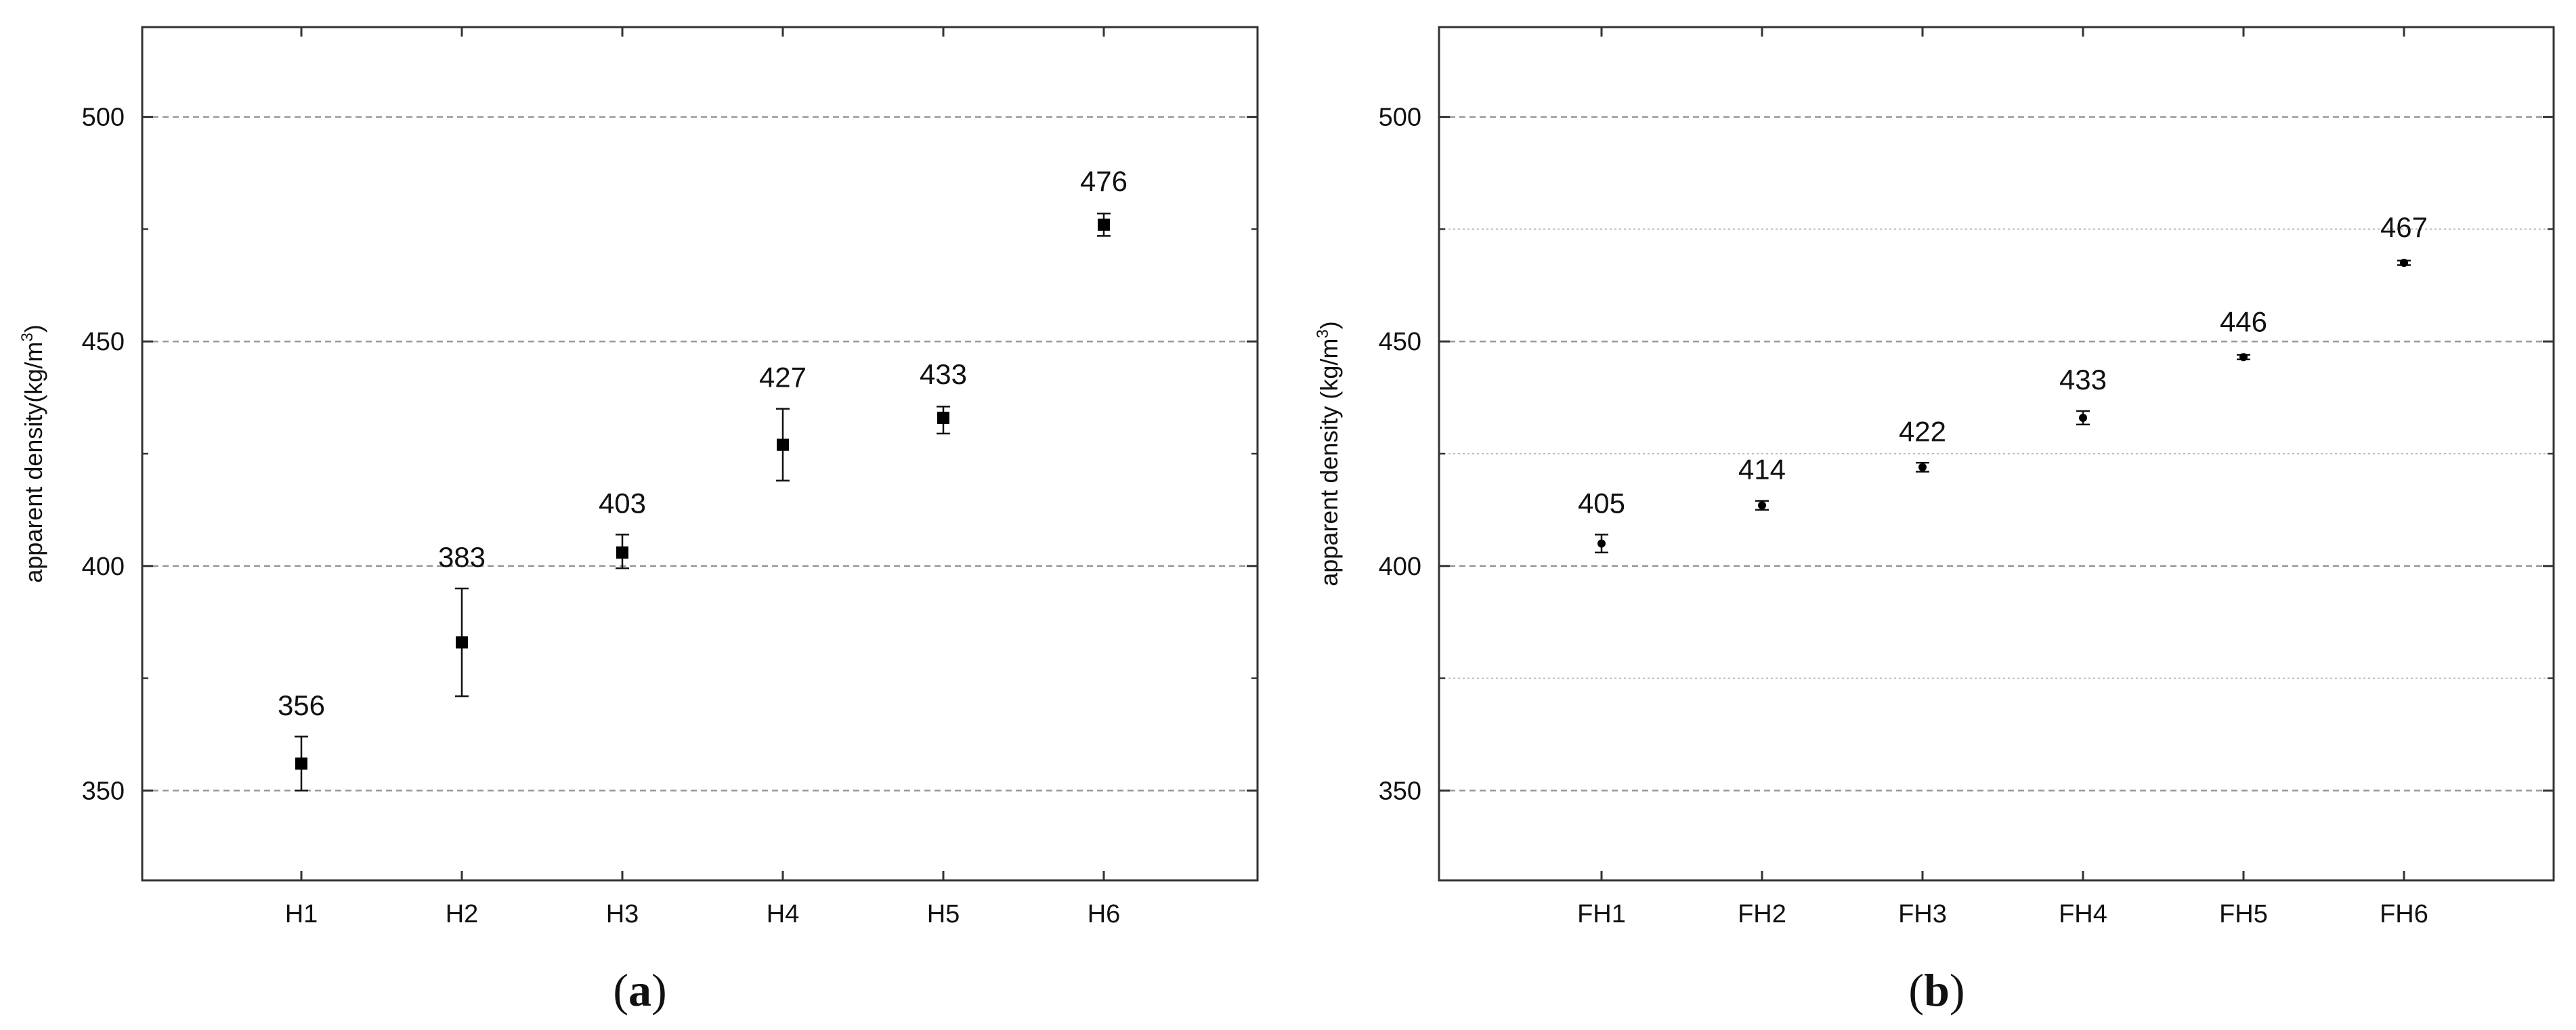  Describe the element at coordinates (1104, 181) in the screenshot. I see `data-label: 476` at that location.